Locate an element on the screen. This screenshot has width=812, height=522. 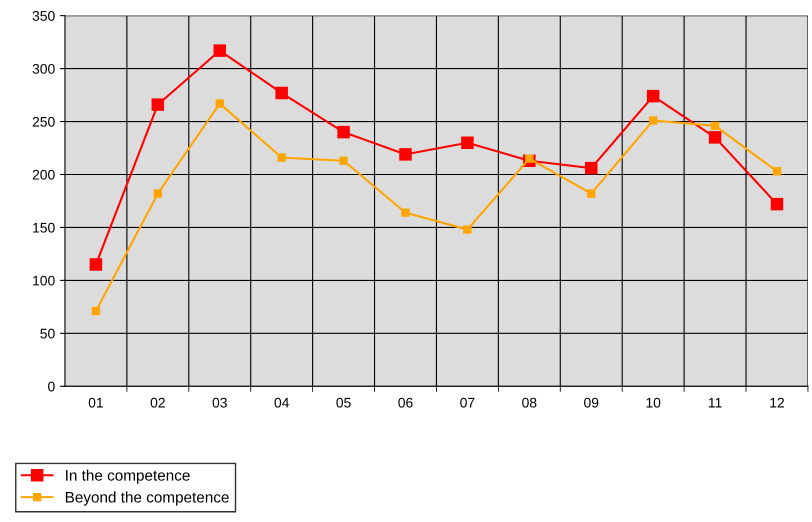
y-tick-label: 150 is located at coordinates (44, 227).